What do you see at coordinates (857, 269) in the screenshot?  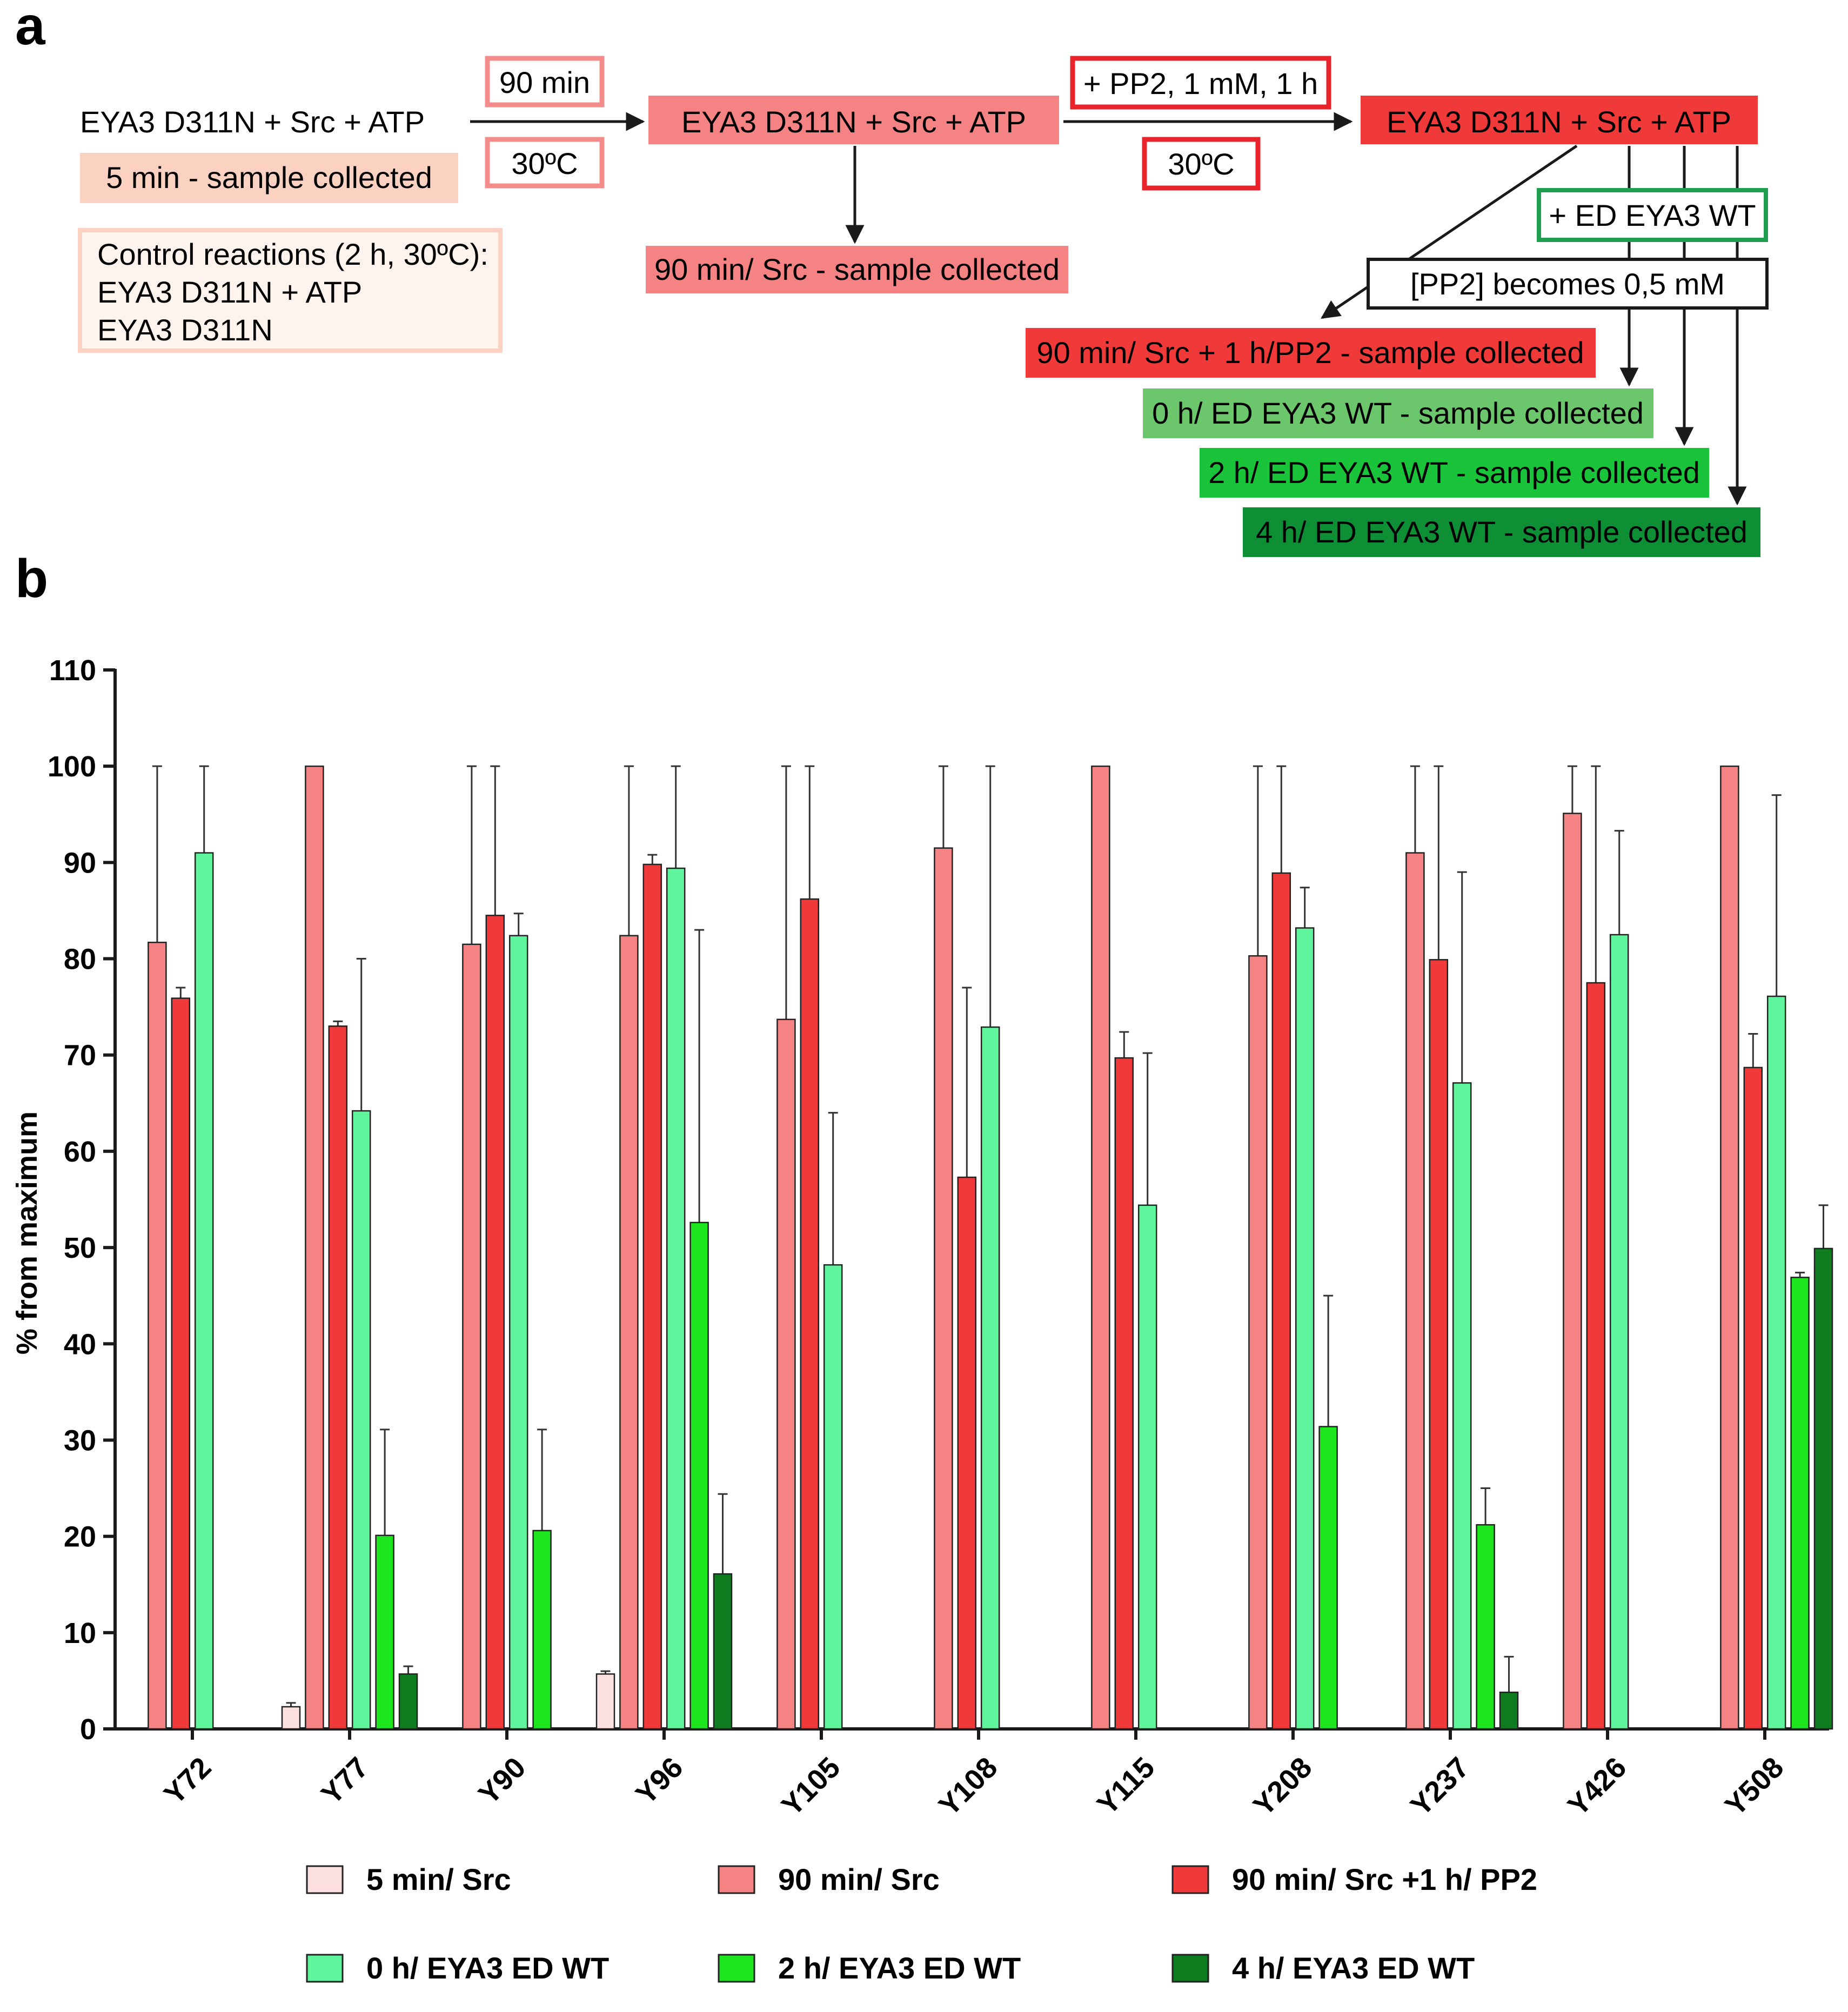 I see `mid-sample-box` at bounding box center [857, 269].